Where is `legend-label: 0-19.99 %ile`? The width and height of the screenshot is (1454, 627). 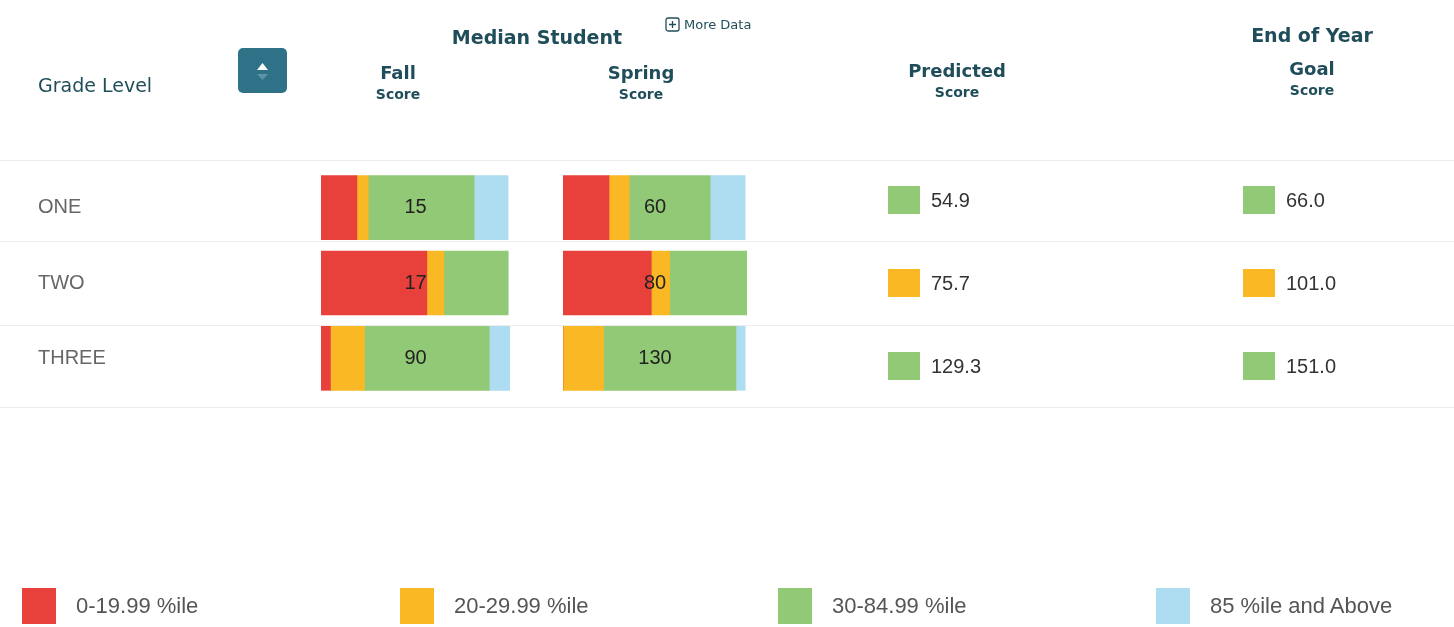
legend-label: 0-19.99 %ile is located at coordinates (137, 606).